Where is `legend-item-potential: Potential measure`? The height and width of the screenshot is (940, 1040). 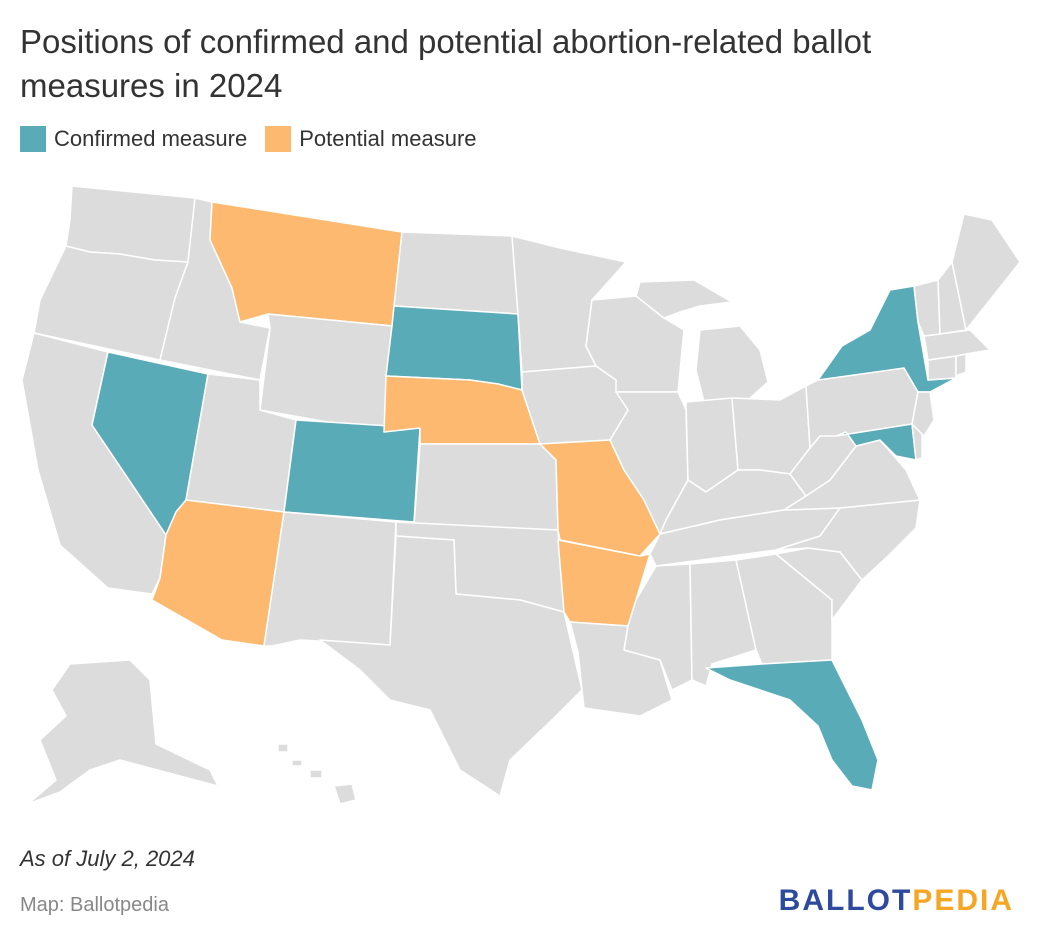 legend-item-potential: Potential measure is located at coordinates (371, 139).